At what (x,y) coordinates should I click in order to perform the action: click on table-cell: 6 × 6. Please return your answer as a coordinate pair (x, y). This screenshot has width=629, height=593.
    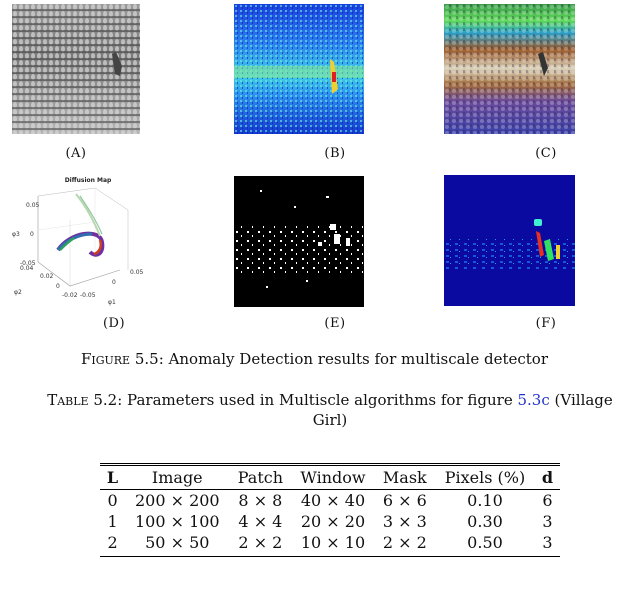
    Looking at the image, I should click on (404, 500).